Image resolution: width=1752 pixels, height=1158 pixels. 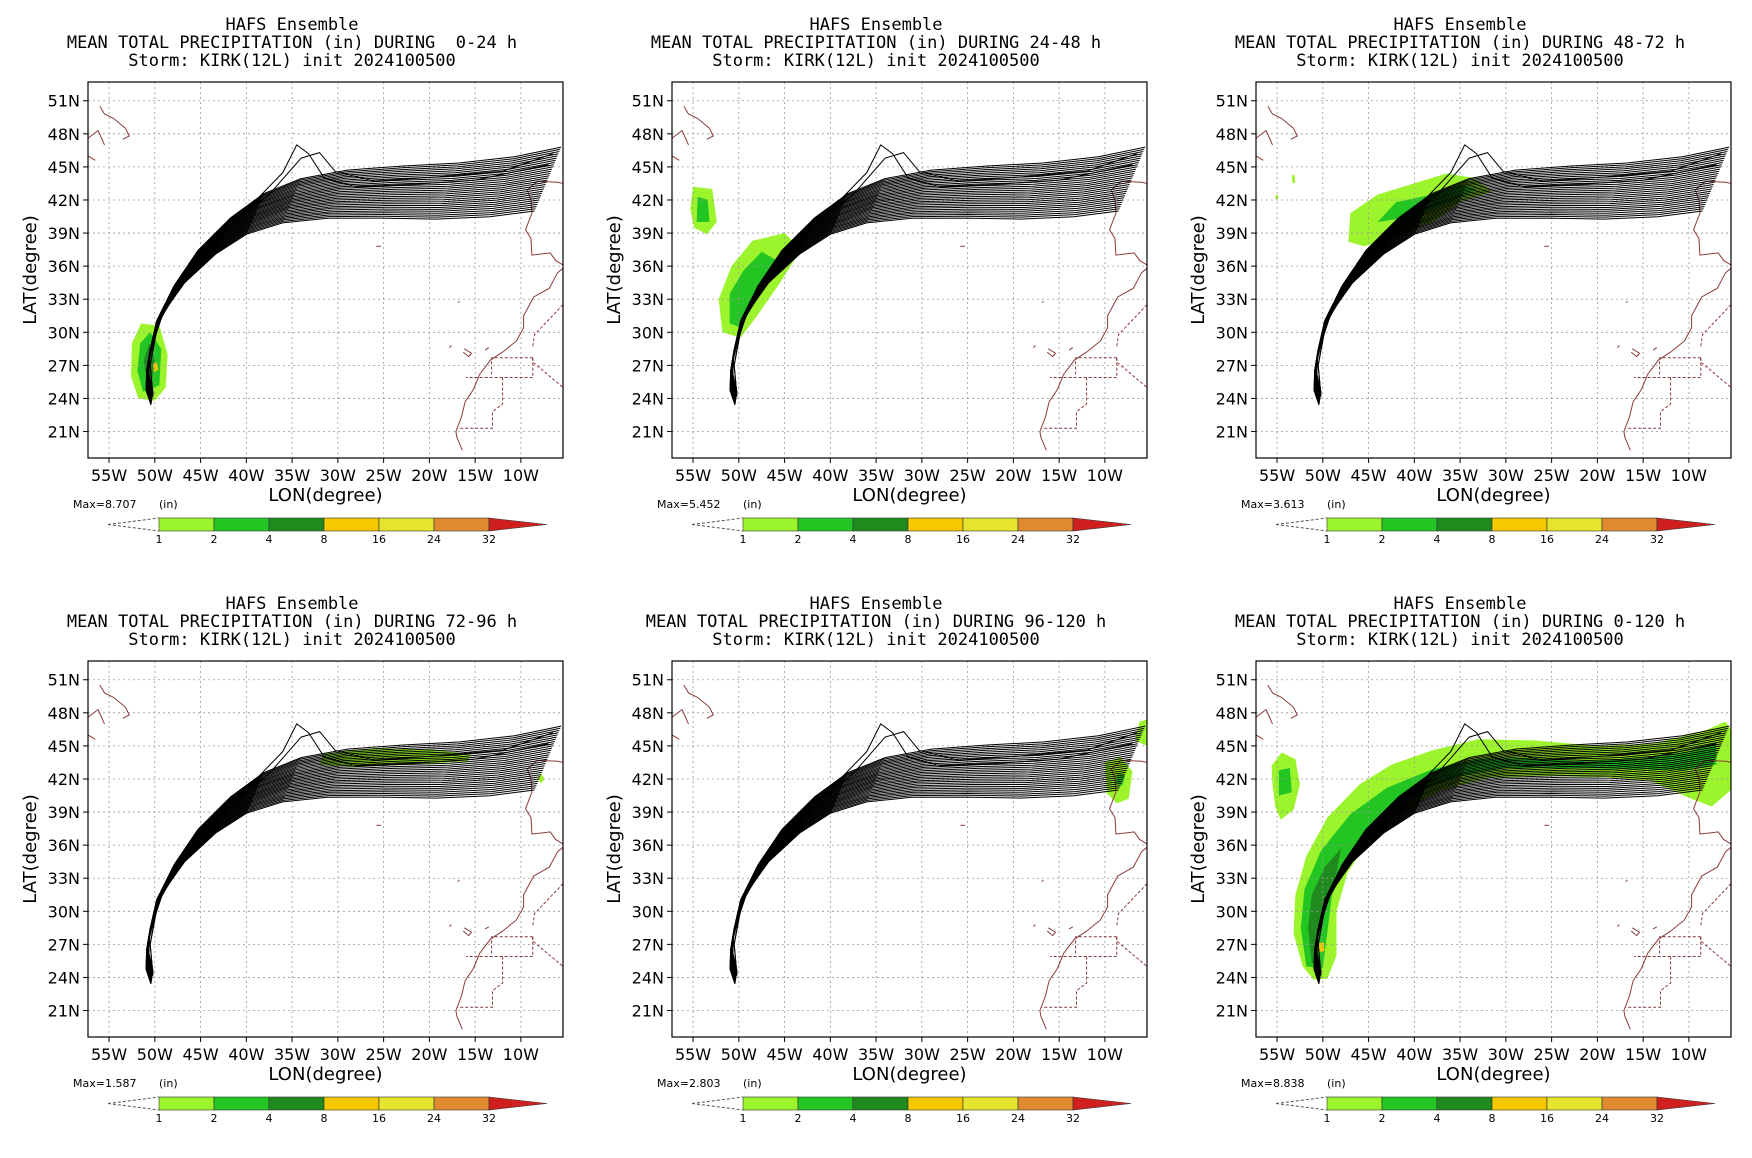 What do you see at coordinates (648, 432) in the screenshot?
I see `lat-tick-label: 21N` at bounding box center [648, 432].